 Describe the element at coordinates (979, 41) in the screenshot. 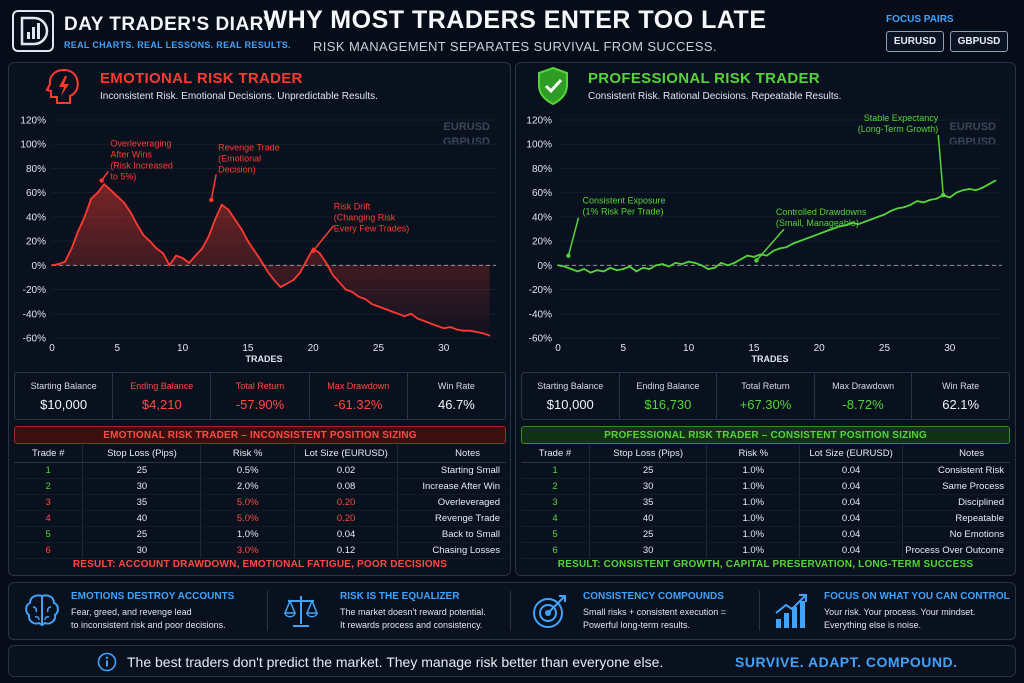

I see `pair-button-gbpusd: GBPUSD` at that location.